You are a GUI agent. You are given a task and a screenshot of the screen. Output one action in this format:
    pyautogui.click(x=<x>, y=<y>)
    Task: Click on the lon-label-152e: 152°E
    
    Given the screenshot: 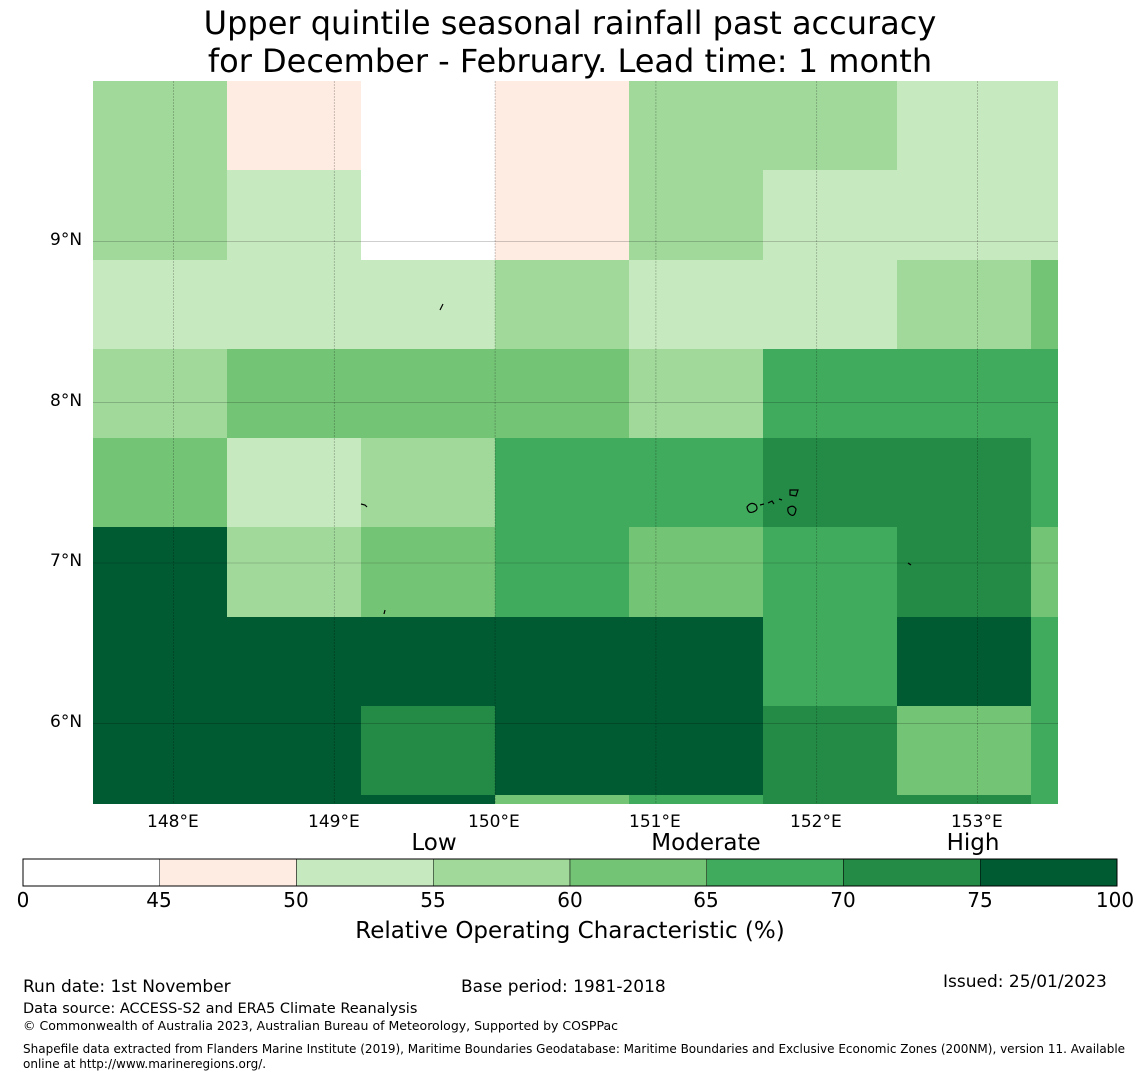 What is the action you would take?
    pyautogui.click(x=816, y=822)
    